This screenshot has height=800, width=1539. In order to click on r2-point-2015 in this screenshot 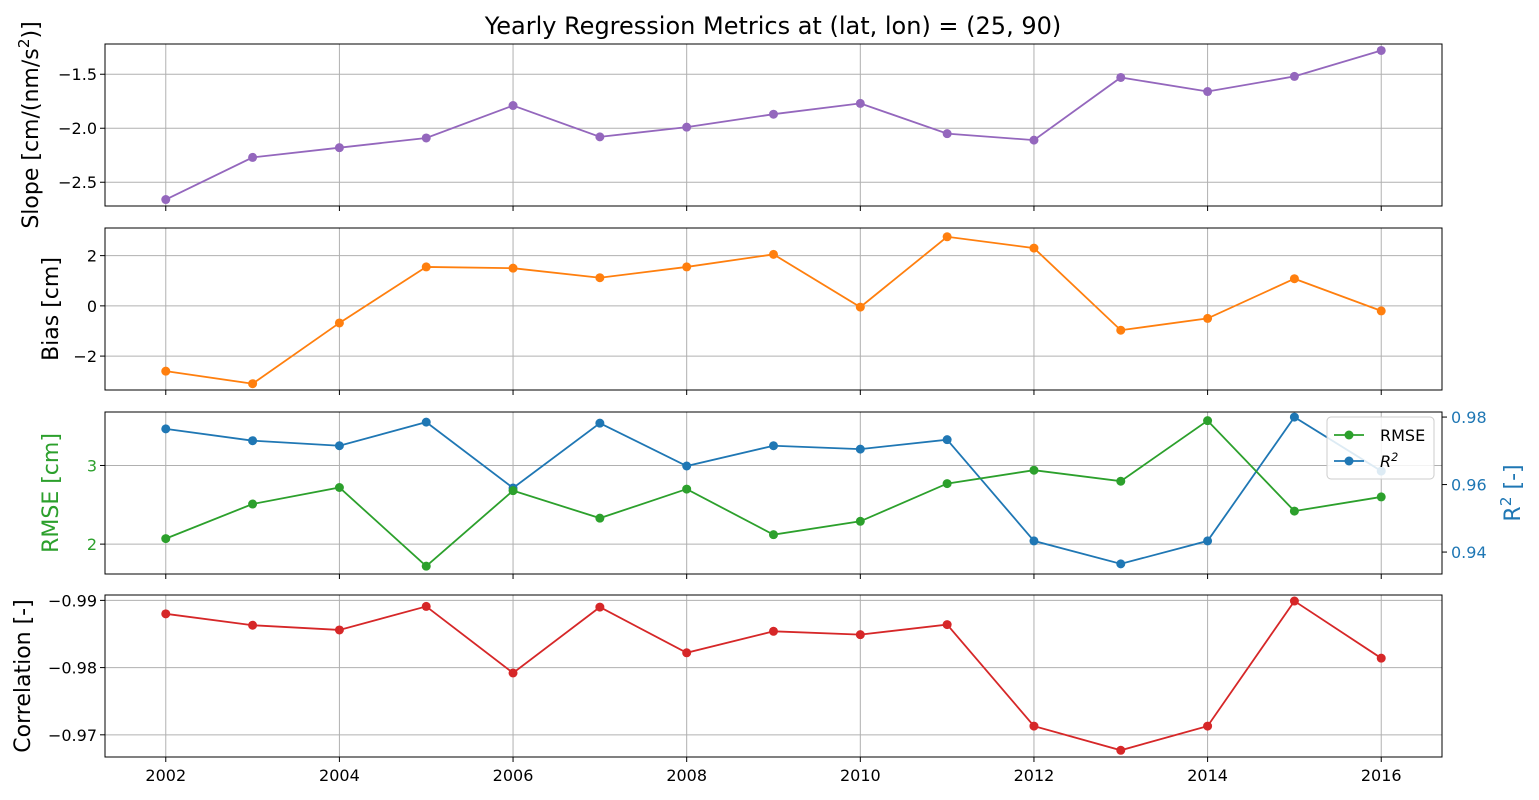, I will do `click(1294, 417)`.